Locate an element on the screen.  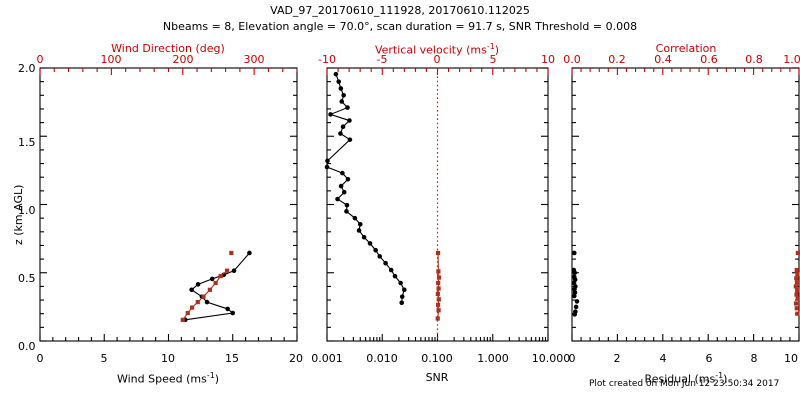
page-title: VAD_97_20170610_111928, 20170610.112025 is located at coordinates (400, 10).